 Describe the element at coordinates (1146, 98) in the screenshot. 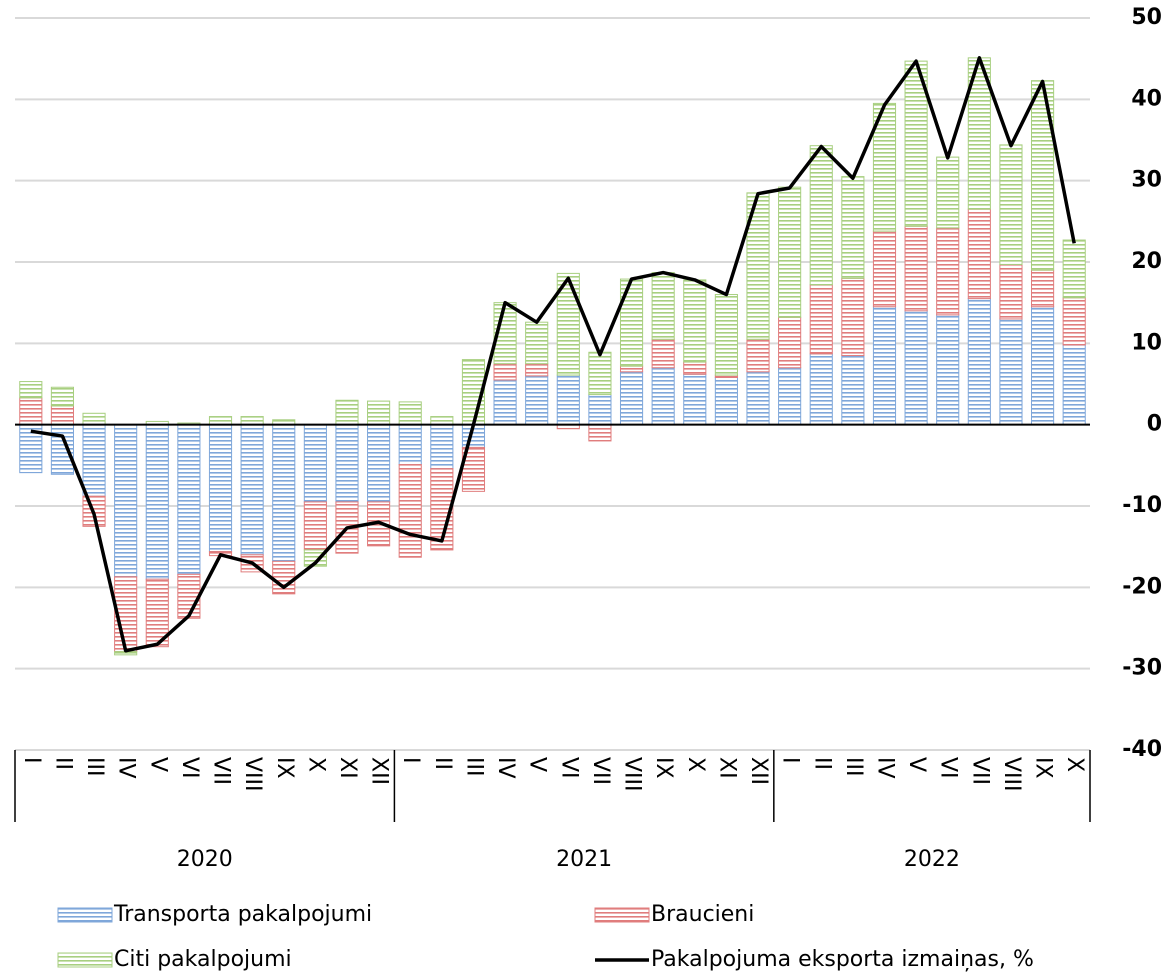

I see `y-tick-label: 40` at that location.